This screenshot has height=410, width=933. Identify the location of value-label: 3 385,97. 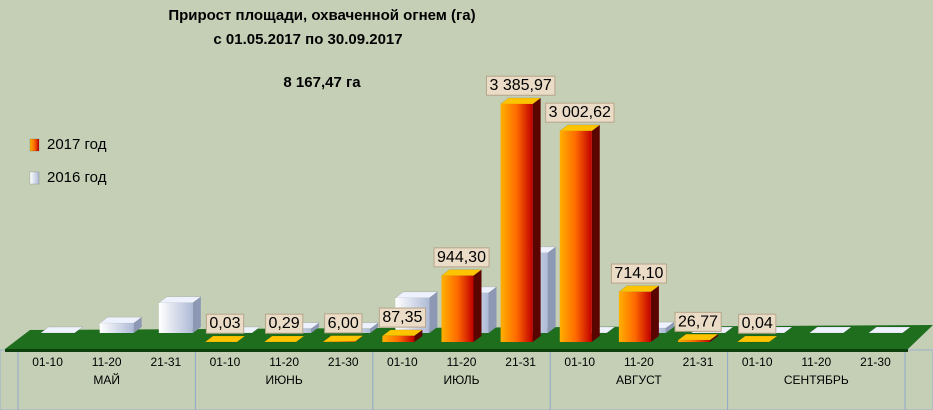
(520, 85).